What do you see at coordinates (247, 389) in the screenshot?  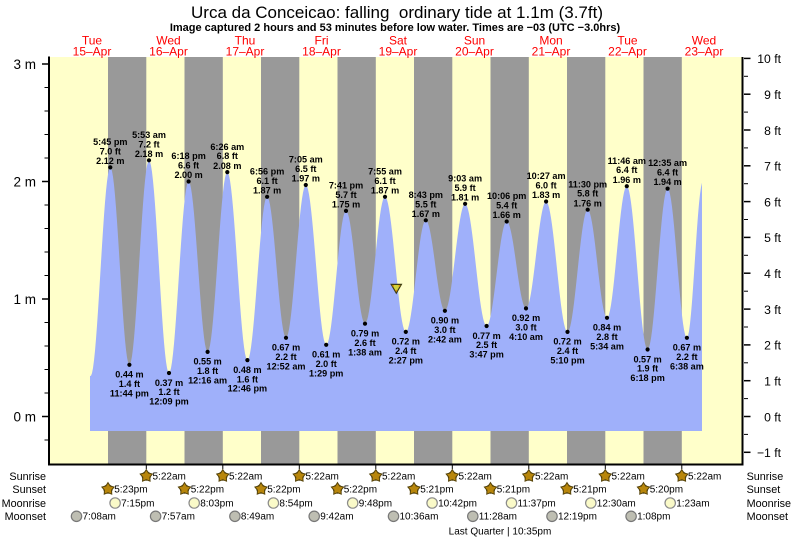 I see `svg-text: 12:46 pm` at bounding box center [247, 389].